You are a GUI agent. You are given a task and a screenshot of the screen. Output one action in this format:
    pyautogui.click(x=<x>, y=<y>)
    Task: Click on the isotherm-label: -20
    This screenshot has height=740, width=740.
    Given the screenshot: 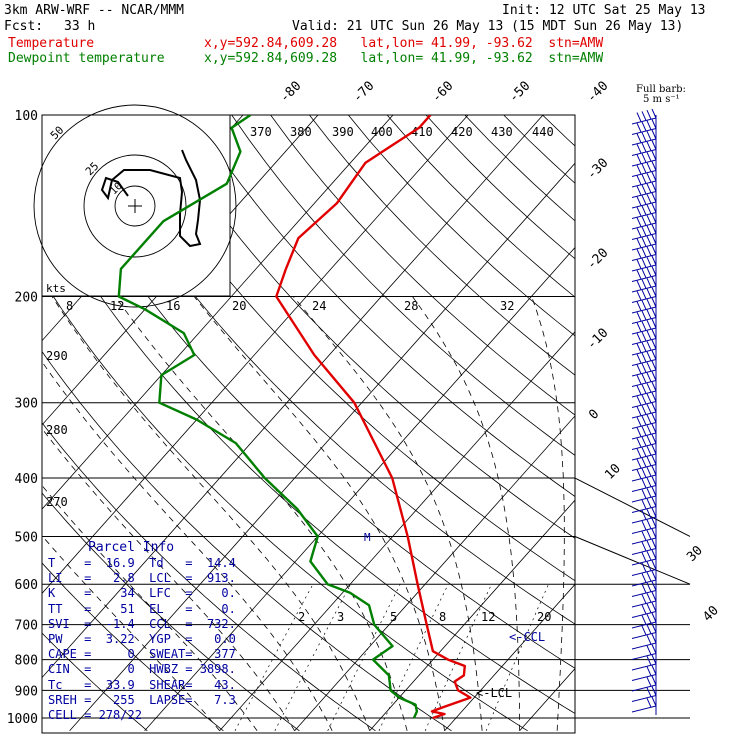 What is the action you would take?
    pyautogui.click(x=597, y=259)
    